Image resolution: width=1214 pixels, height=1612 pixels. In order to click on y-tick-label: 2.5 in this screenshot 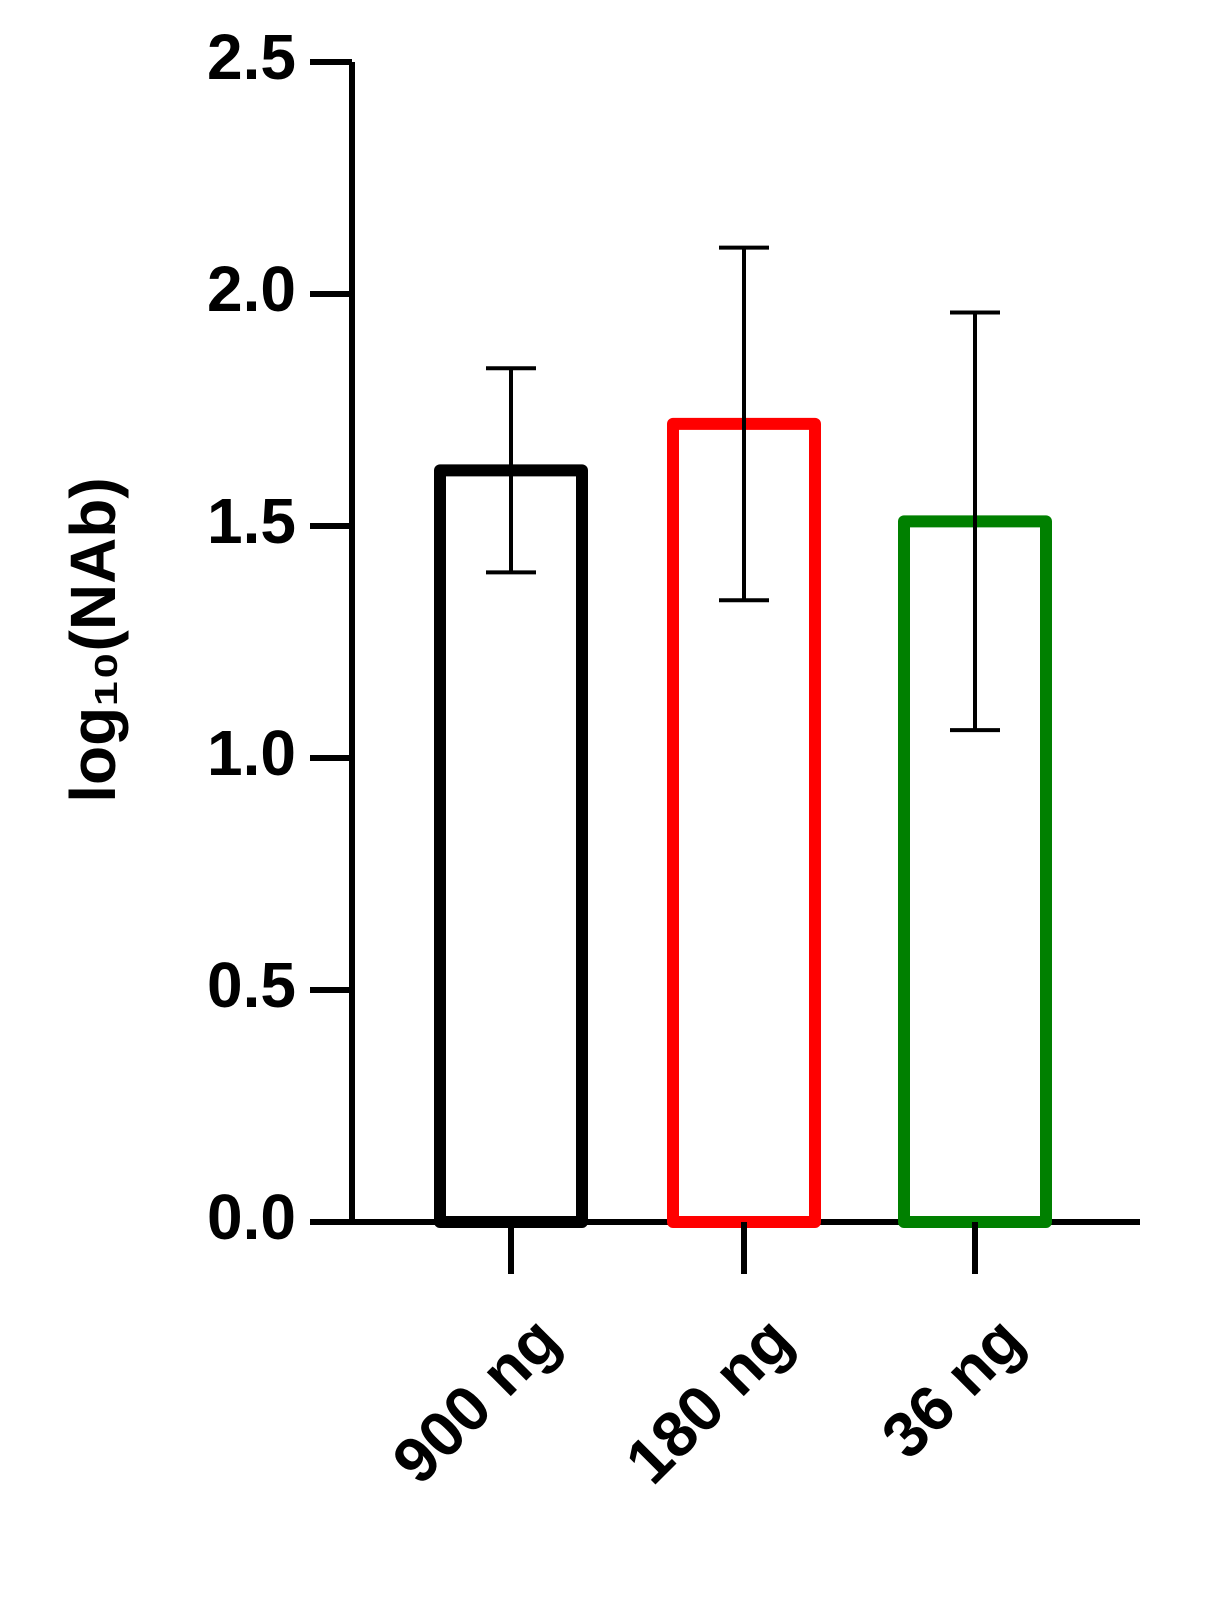, I will do `click(251, 57)`.